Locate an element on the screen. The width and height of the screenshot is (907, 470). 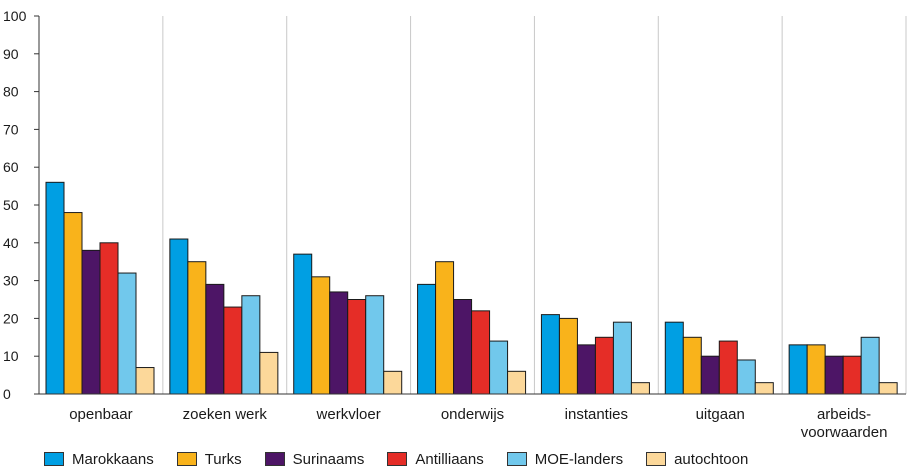
x-tick-label: arbeids- is located at coordinates (844, 414).